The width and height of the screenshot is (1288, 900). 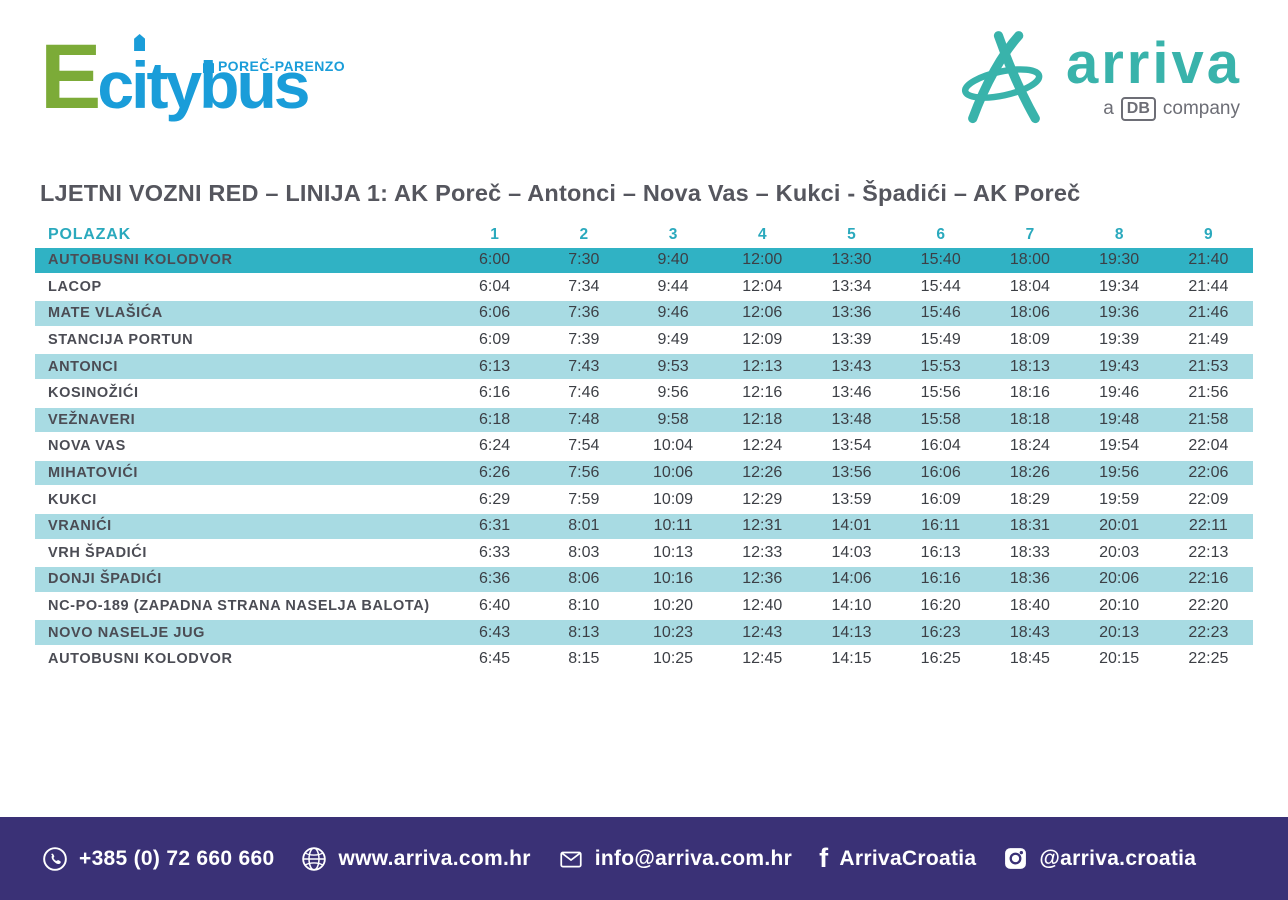 What do you see at coordinates (940, 552) in the screenshot?
I see `time-cell: 16:13` at bounding box center [940, 552].